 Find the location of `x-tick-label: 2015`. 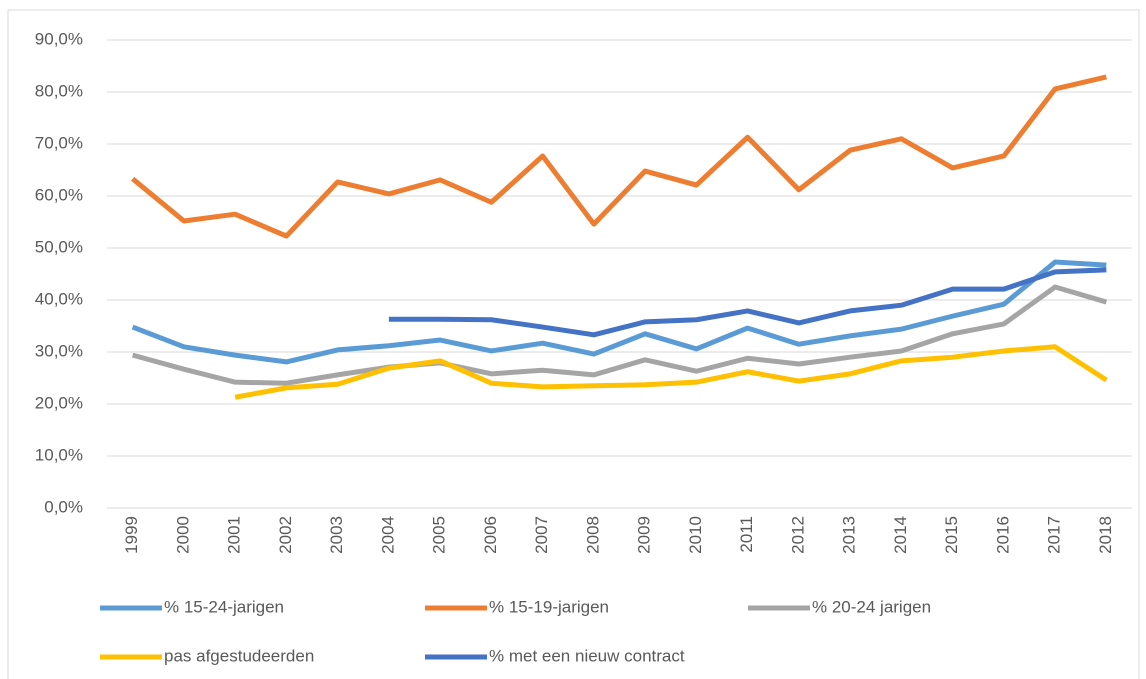

x-tick-label: 2015 is located at coordinates (951, 535).